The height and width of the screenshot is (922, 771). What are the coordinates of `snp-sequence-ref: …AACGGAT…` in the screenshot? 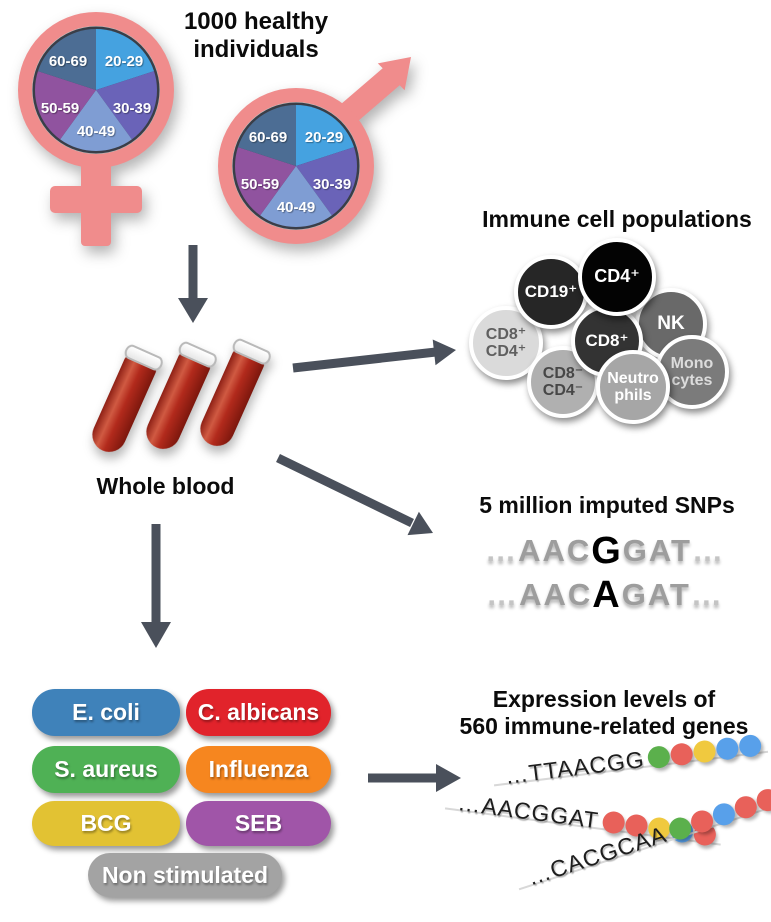 It's located at (605, 552).